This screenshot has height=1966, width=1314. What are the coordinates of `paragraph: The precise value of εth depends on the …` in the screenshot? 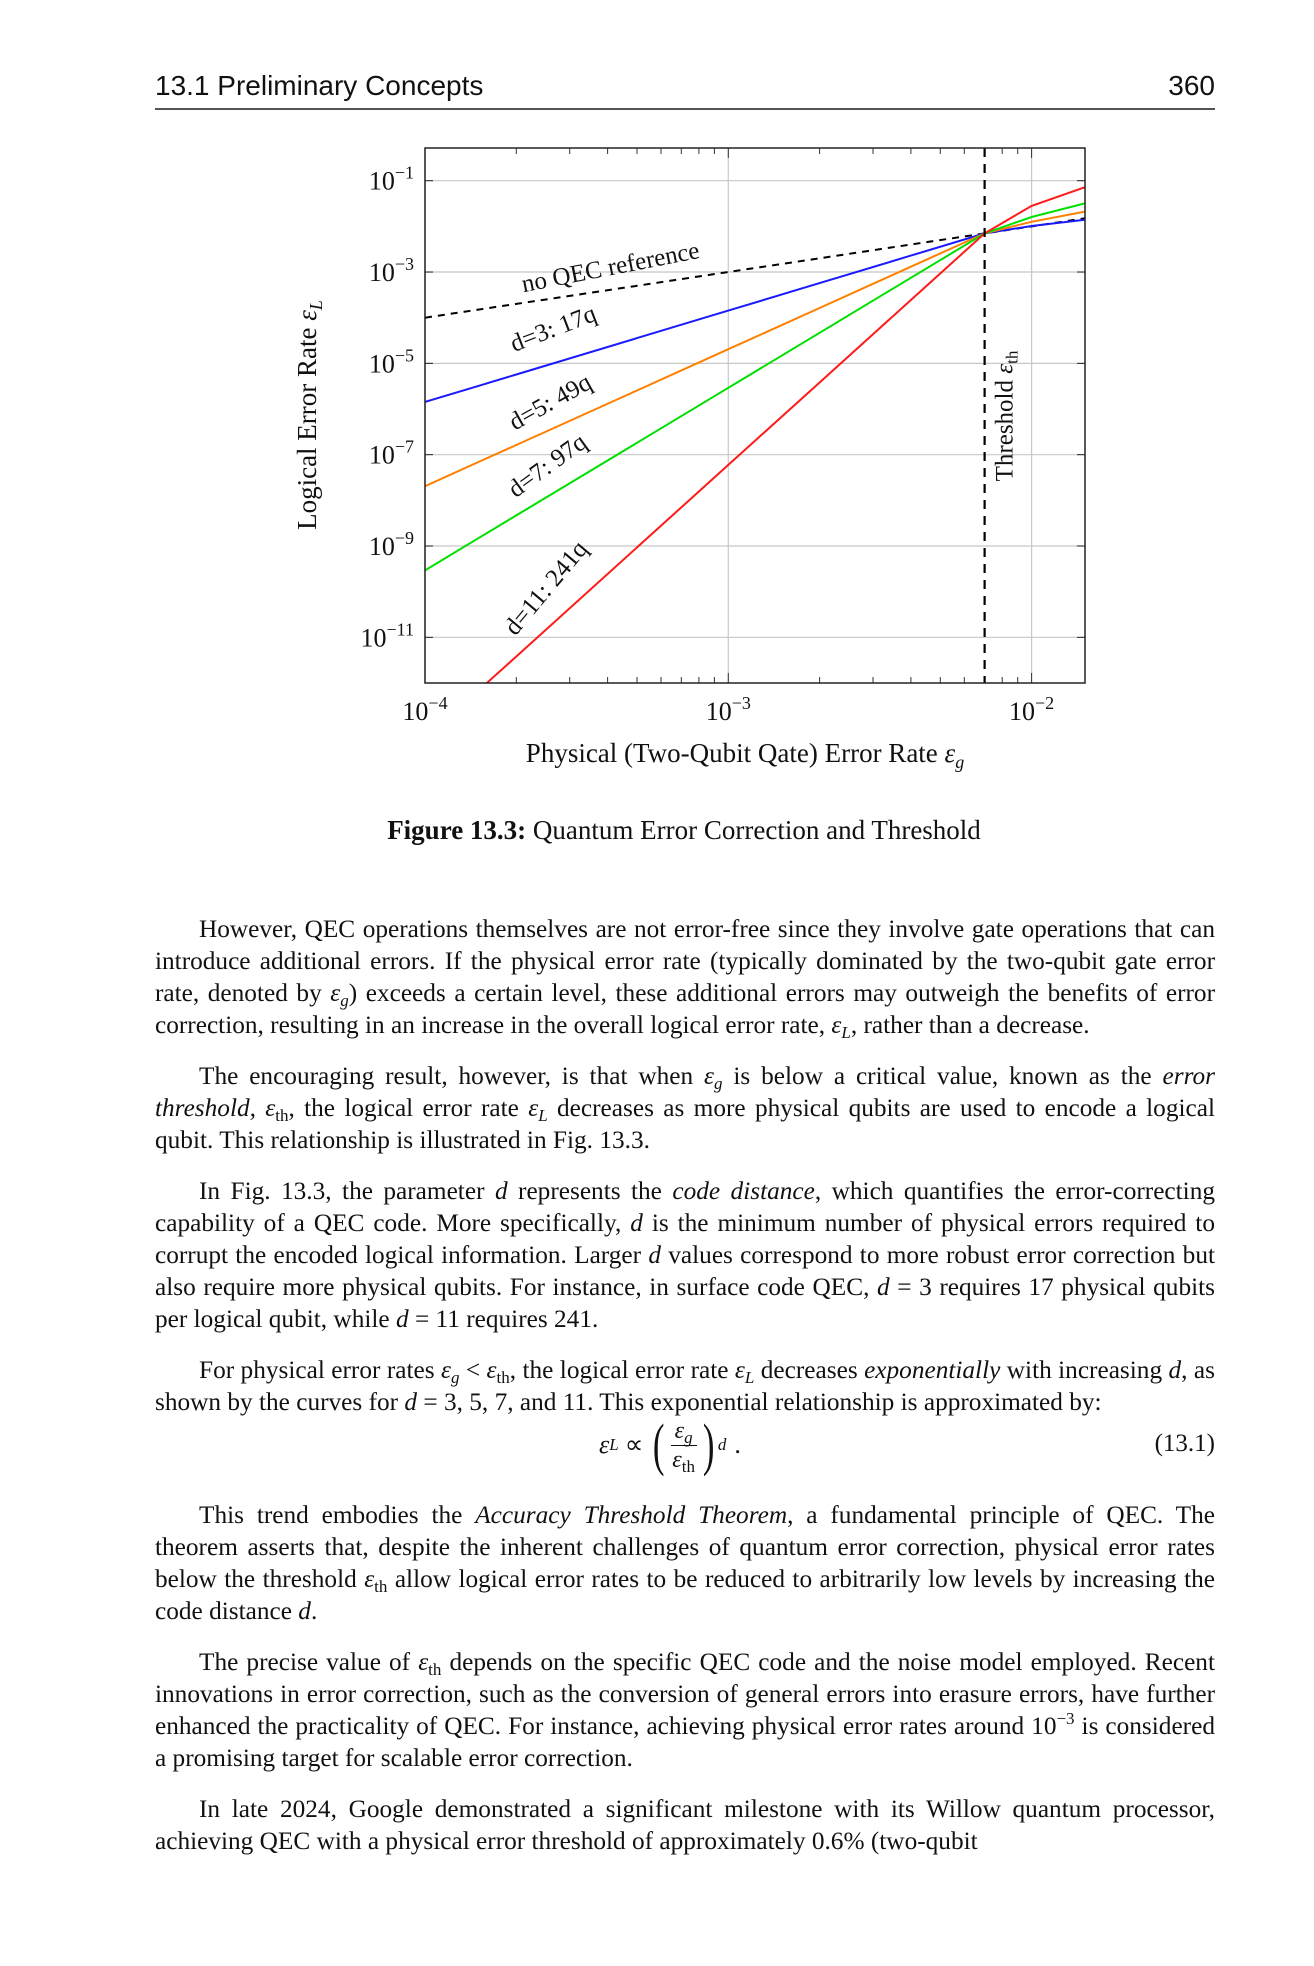 It's located at (685, 1710).